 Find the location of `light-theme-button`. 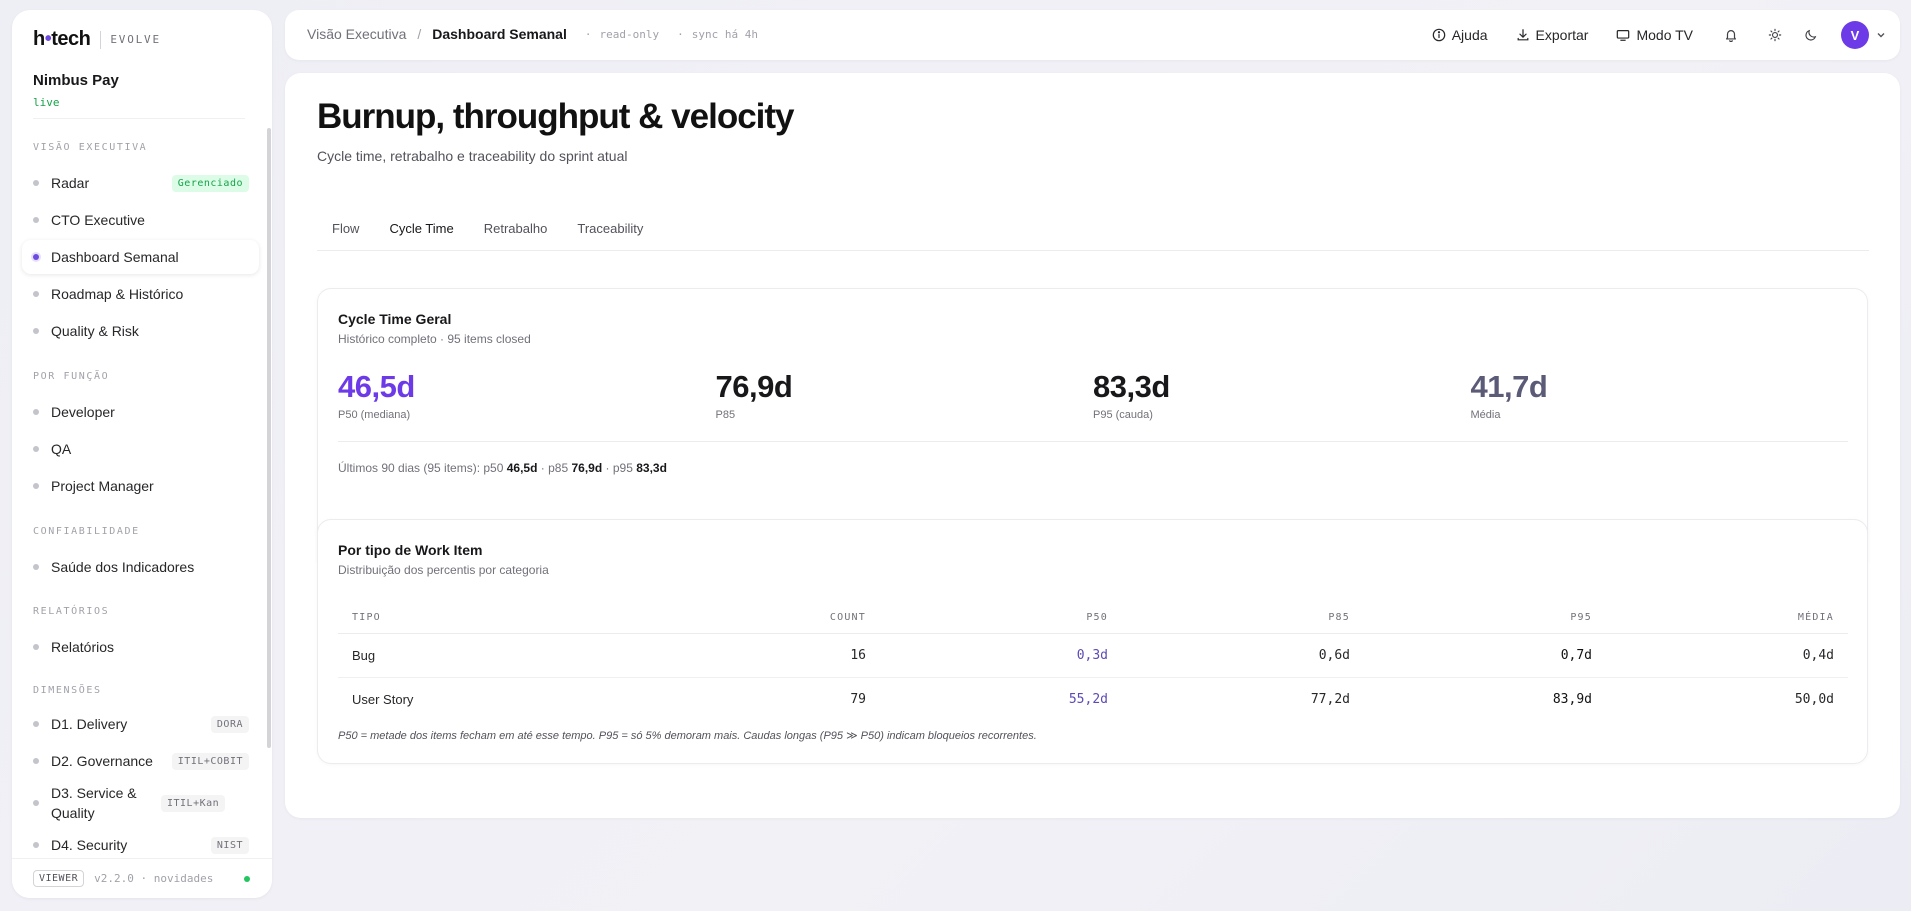

light-theme-button is located at coordinates (1775, 35).